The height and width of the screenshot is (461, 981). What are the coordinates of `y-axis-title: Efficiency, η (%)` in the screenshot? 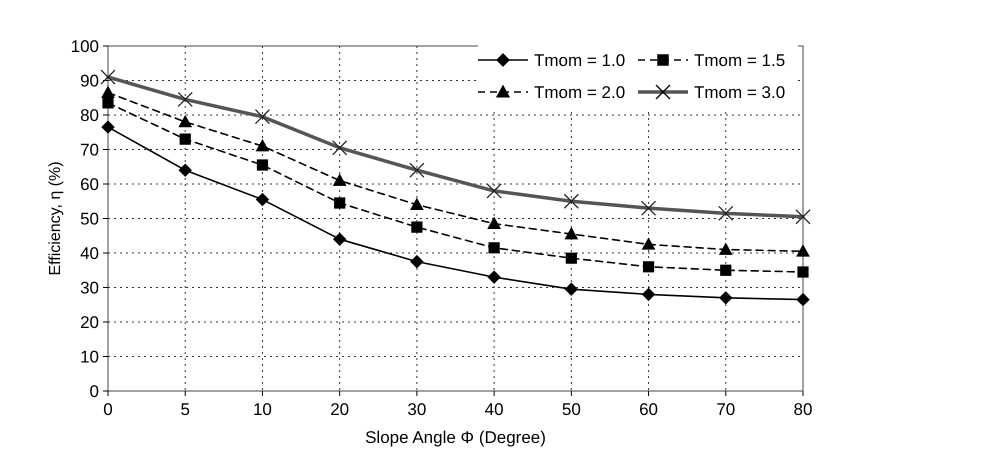 It's located at (55, 218).